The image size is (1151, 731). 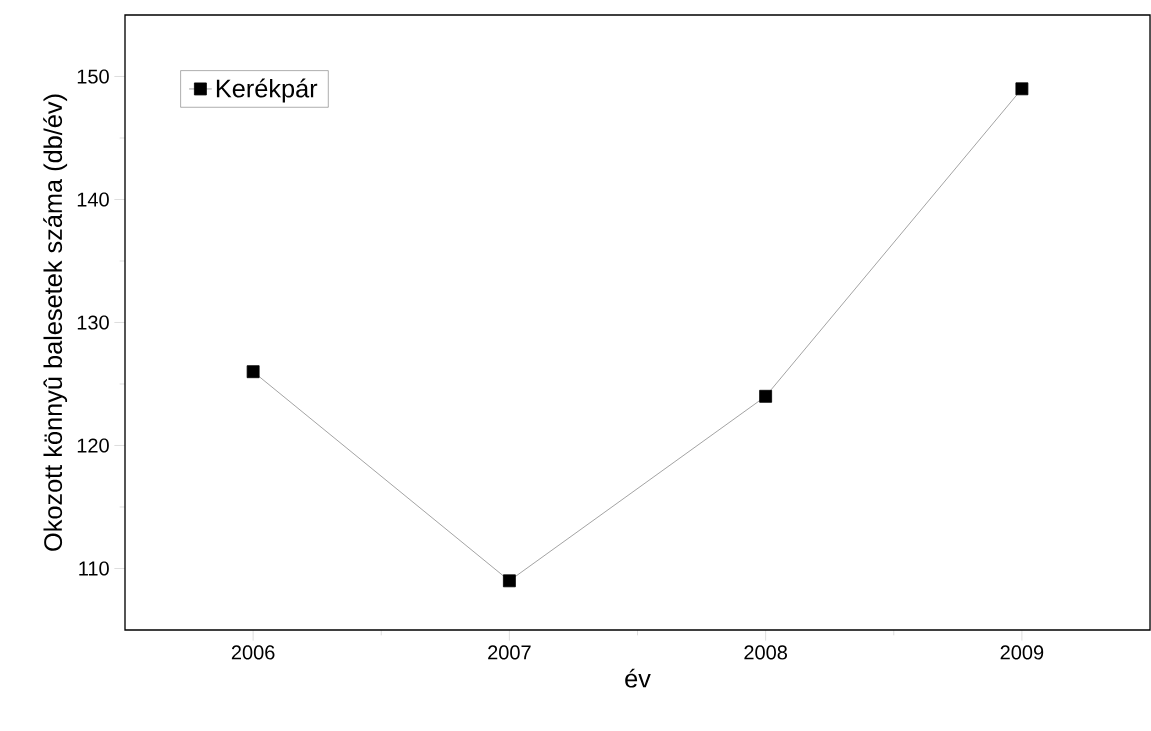 What do you see at coordinates (1022, 652) in the screenshot?
I see `x-tick-label: 2009` at bounding box center [1022, 652].